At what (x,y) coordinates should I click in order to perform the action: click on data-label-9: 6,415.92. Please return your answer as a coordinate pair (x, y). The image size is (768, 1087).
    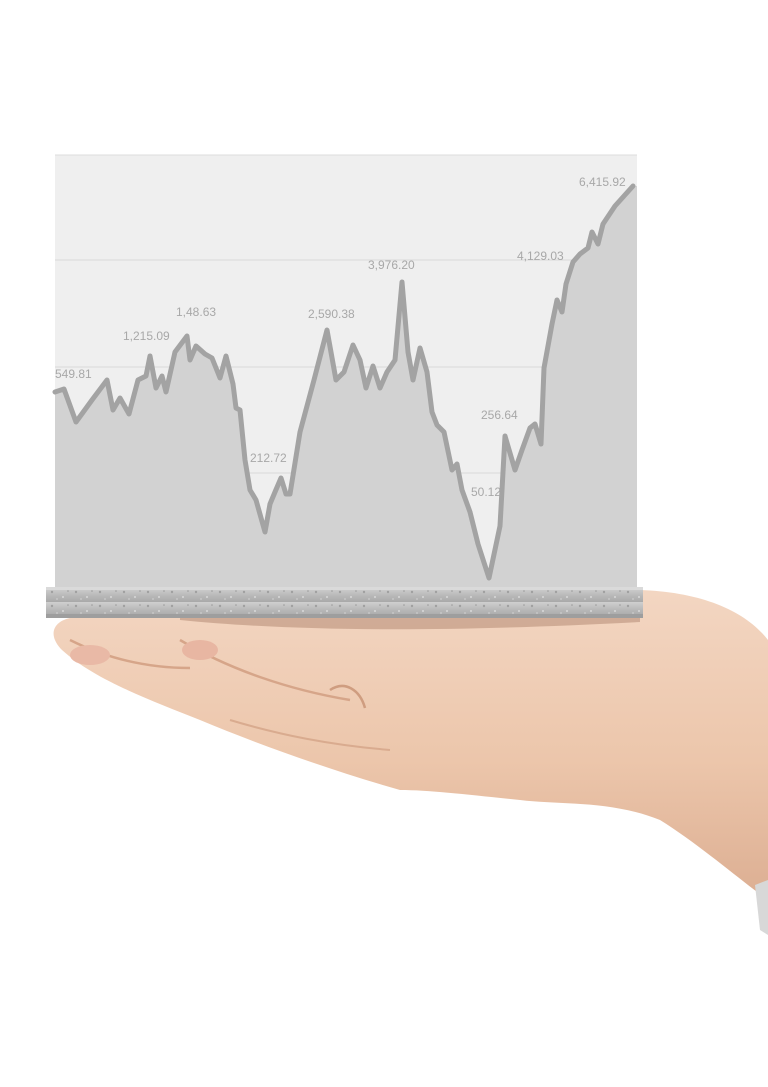
    Looking at the image, I should click on (602, 182).